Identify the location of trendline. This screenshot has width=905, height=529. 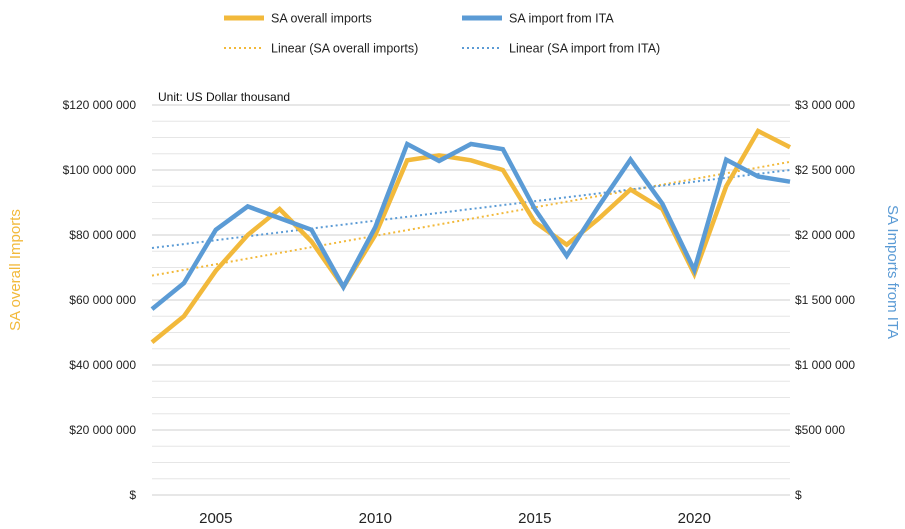
(471, 209).